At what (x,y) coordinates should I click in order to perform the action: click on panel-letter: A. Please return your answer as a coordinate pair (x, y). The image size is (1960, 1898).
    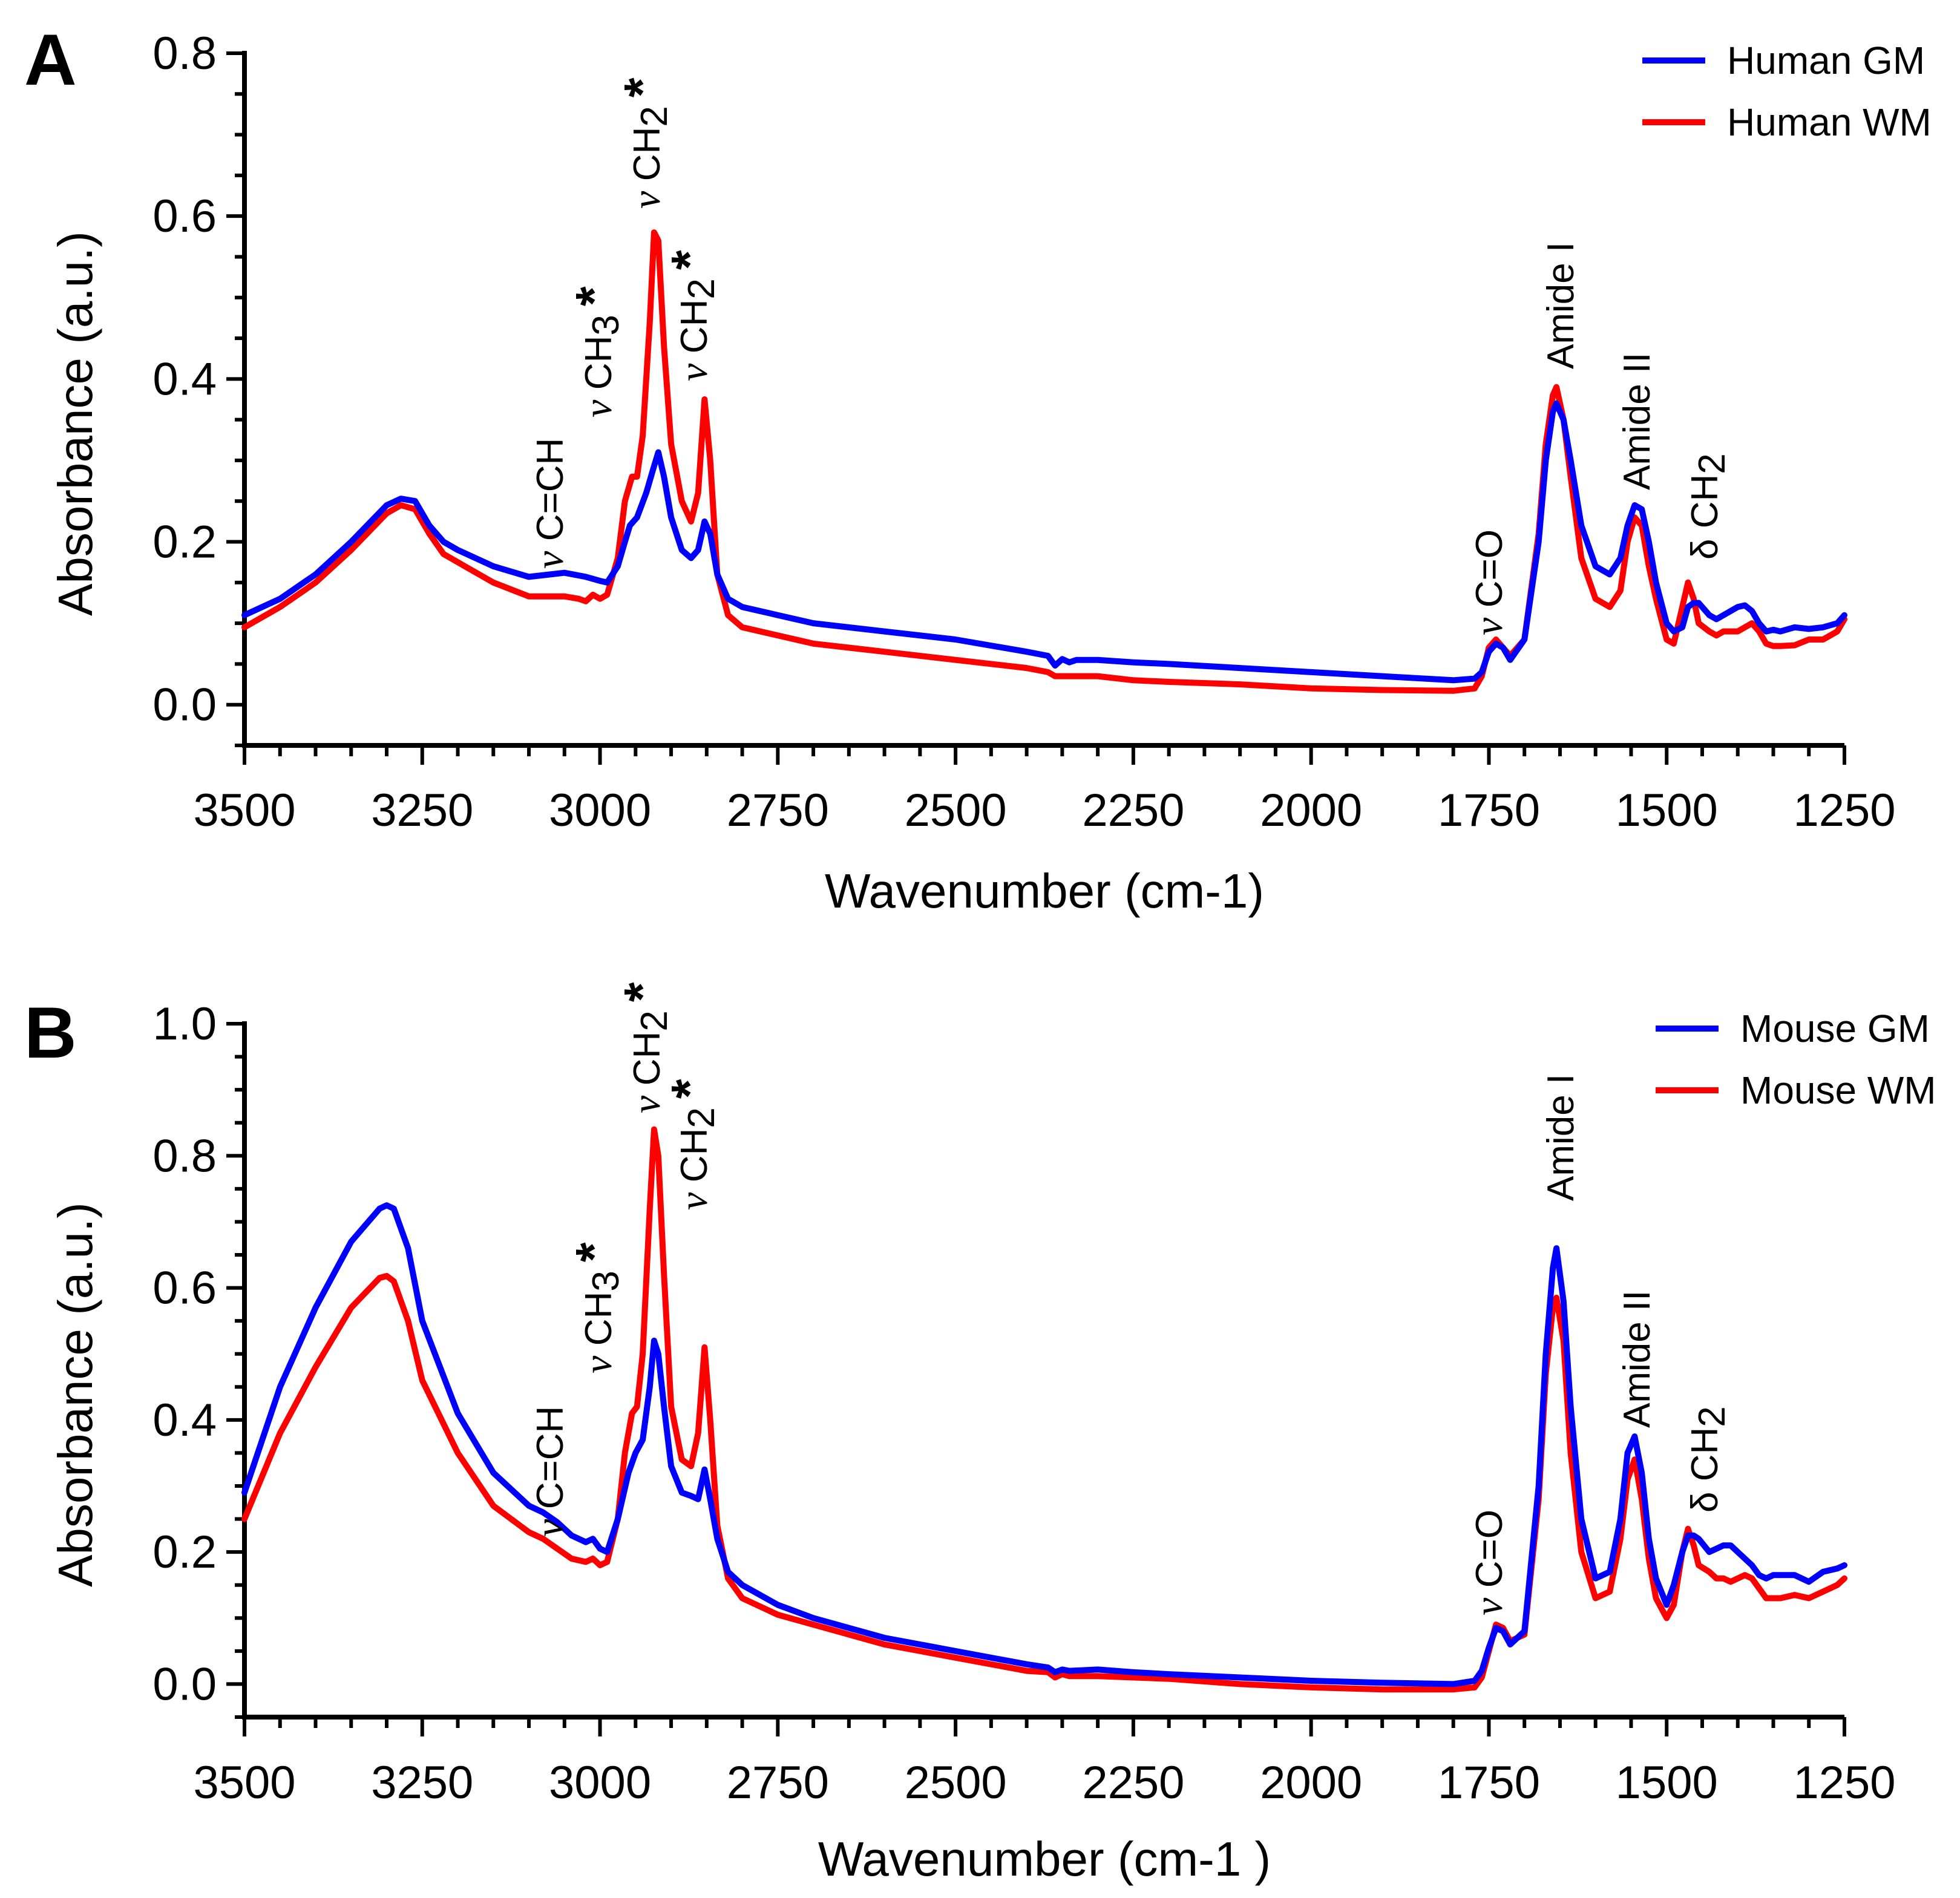
    Looking at the image, I should click on (50, 59).